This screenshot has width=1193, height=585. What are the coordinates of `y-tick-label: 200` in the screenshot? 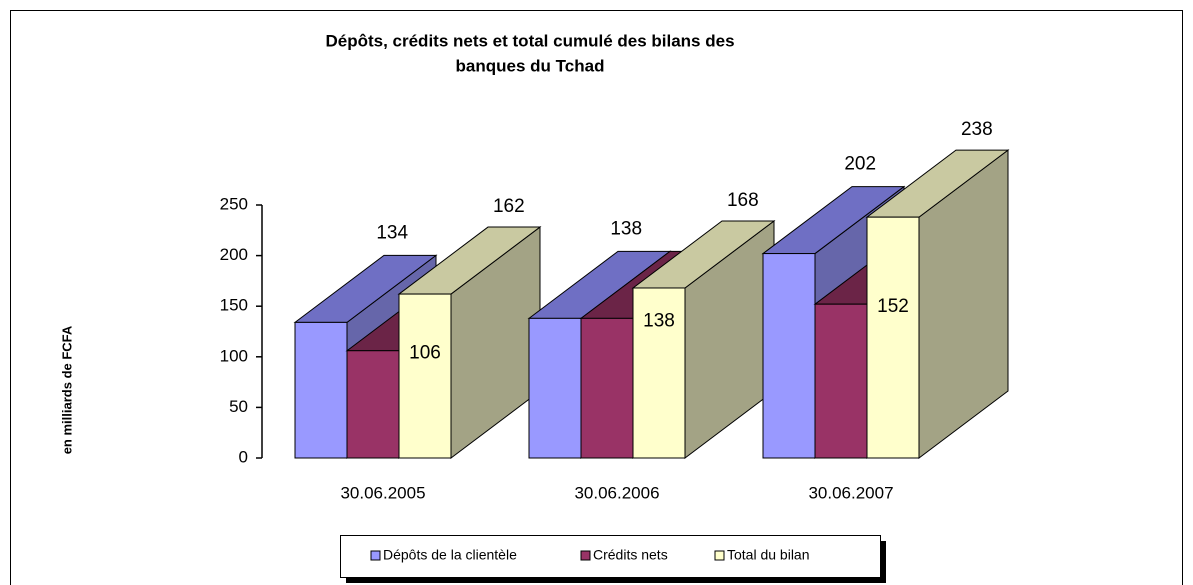 It's located at (234, 254).